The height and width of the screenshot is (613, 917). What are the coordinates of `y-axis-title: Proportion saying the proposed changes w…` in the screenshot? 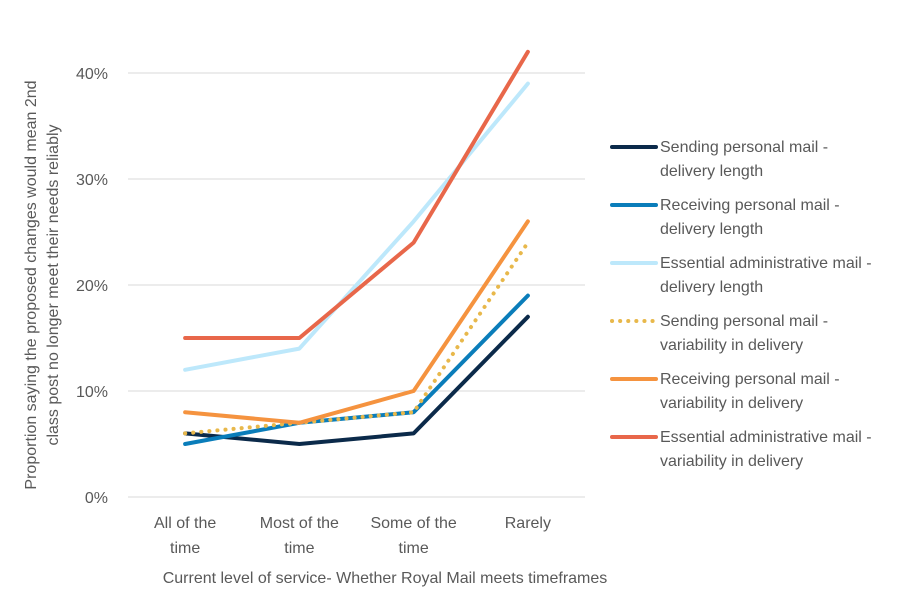 It's located at (31, 284).